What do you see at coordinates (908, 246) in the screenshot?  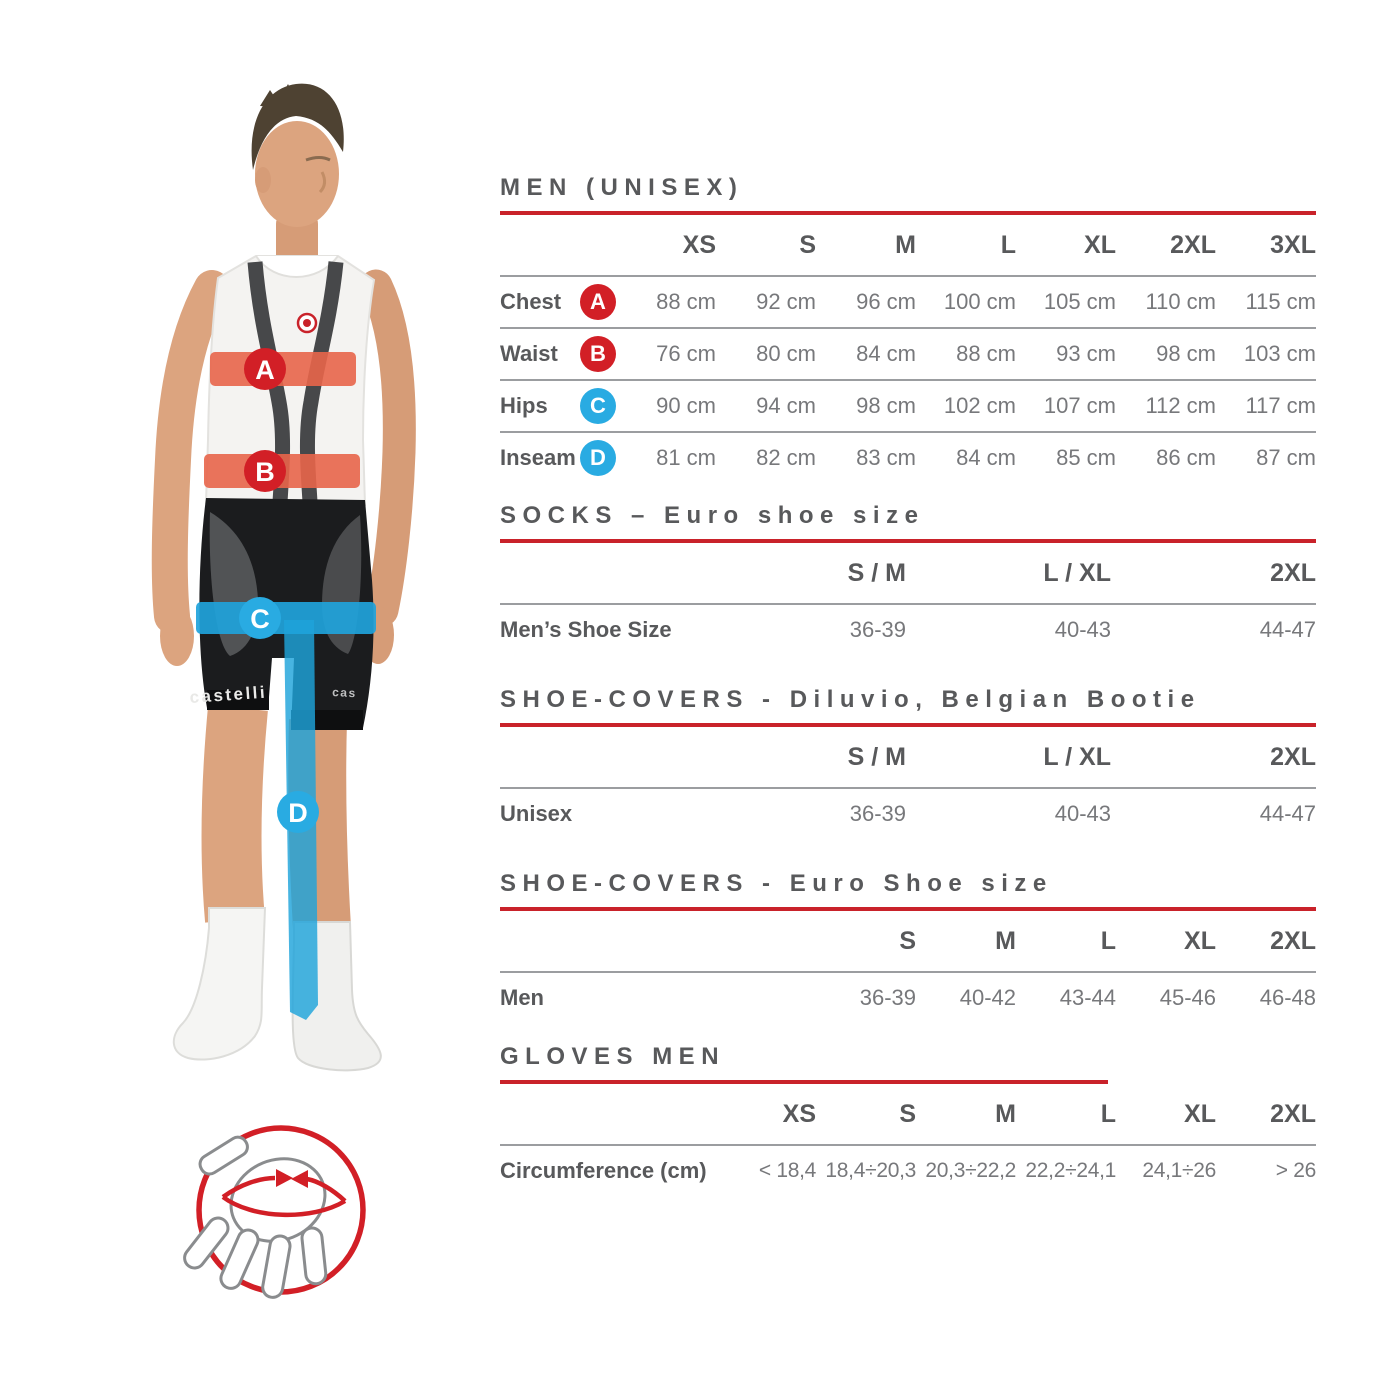 I see `table-header-row: XS S M L XL 2XL 3XL` at bounding box center [908, 246].